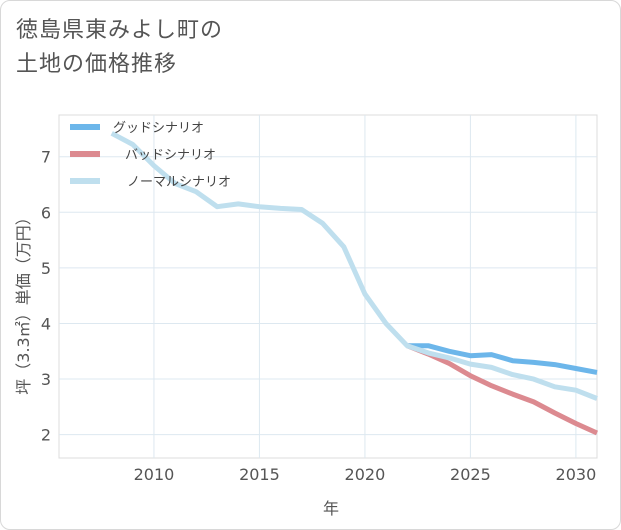 This screenshot has width=621, height=530. I want to click on y-tick-label: 6, so click(46, 212).